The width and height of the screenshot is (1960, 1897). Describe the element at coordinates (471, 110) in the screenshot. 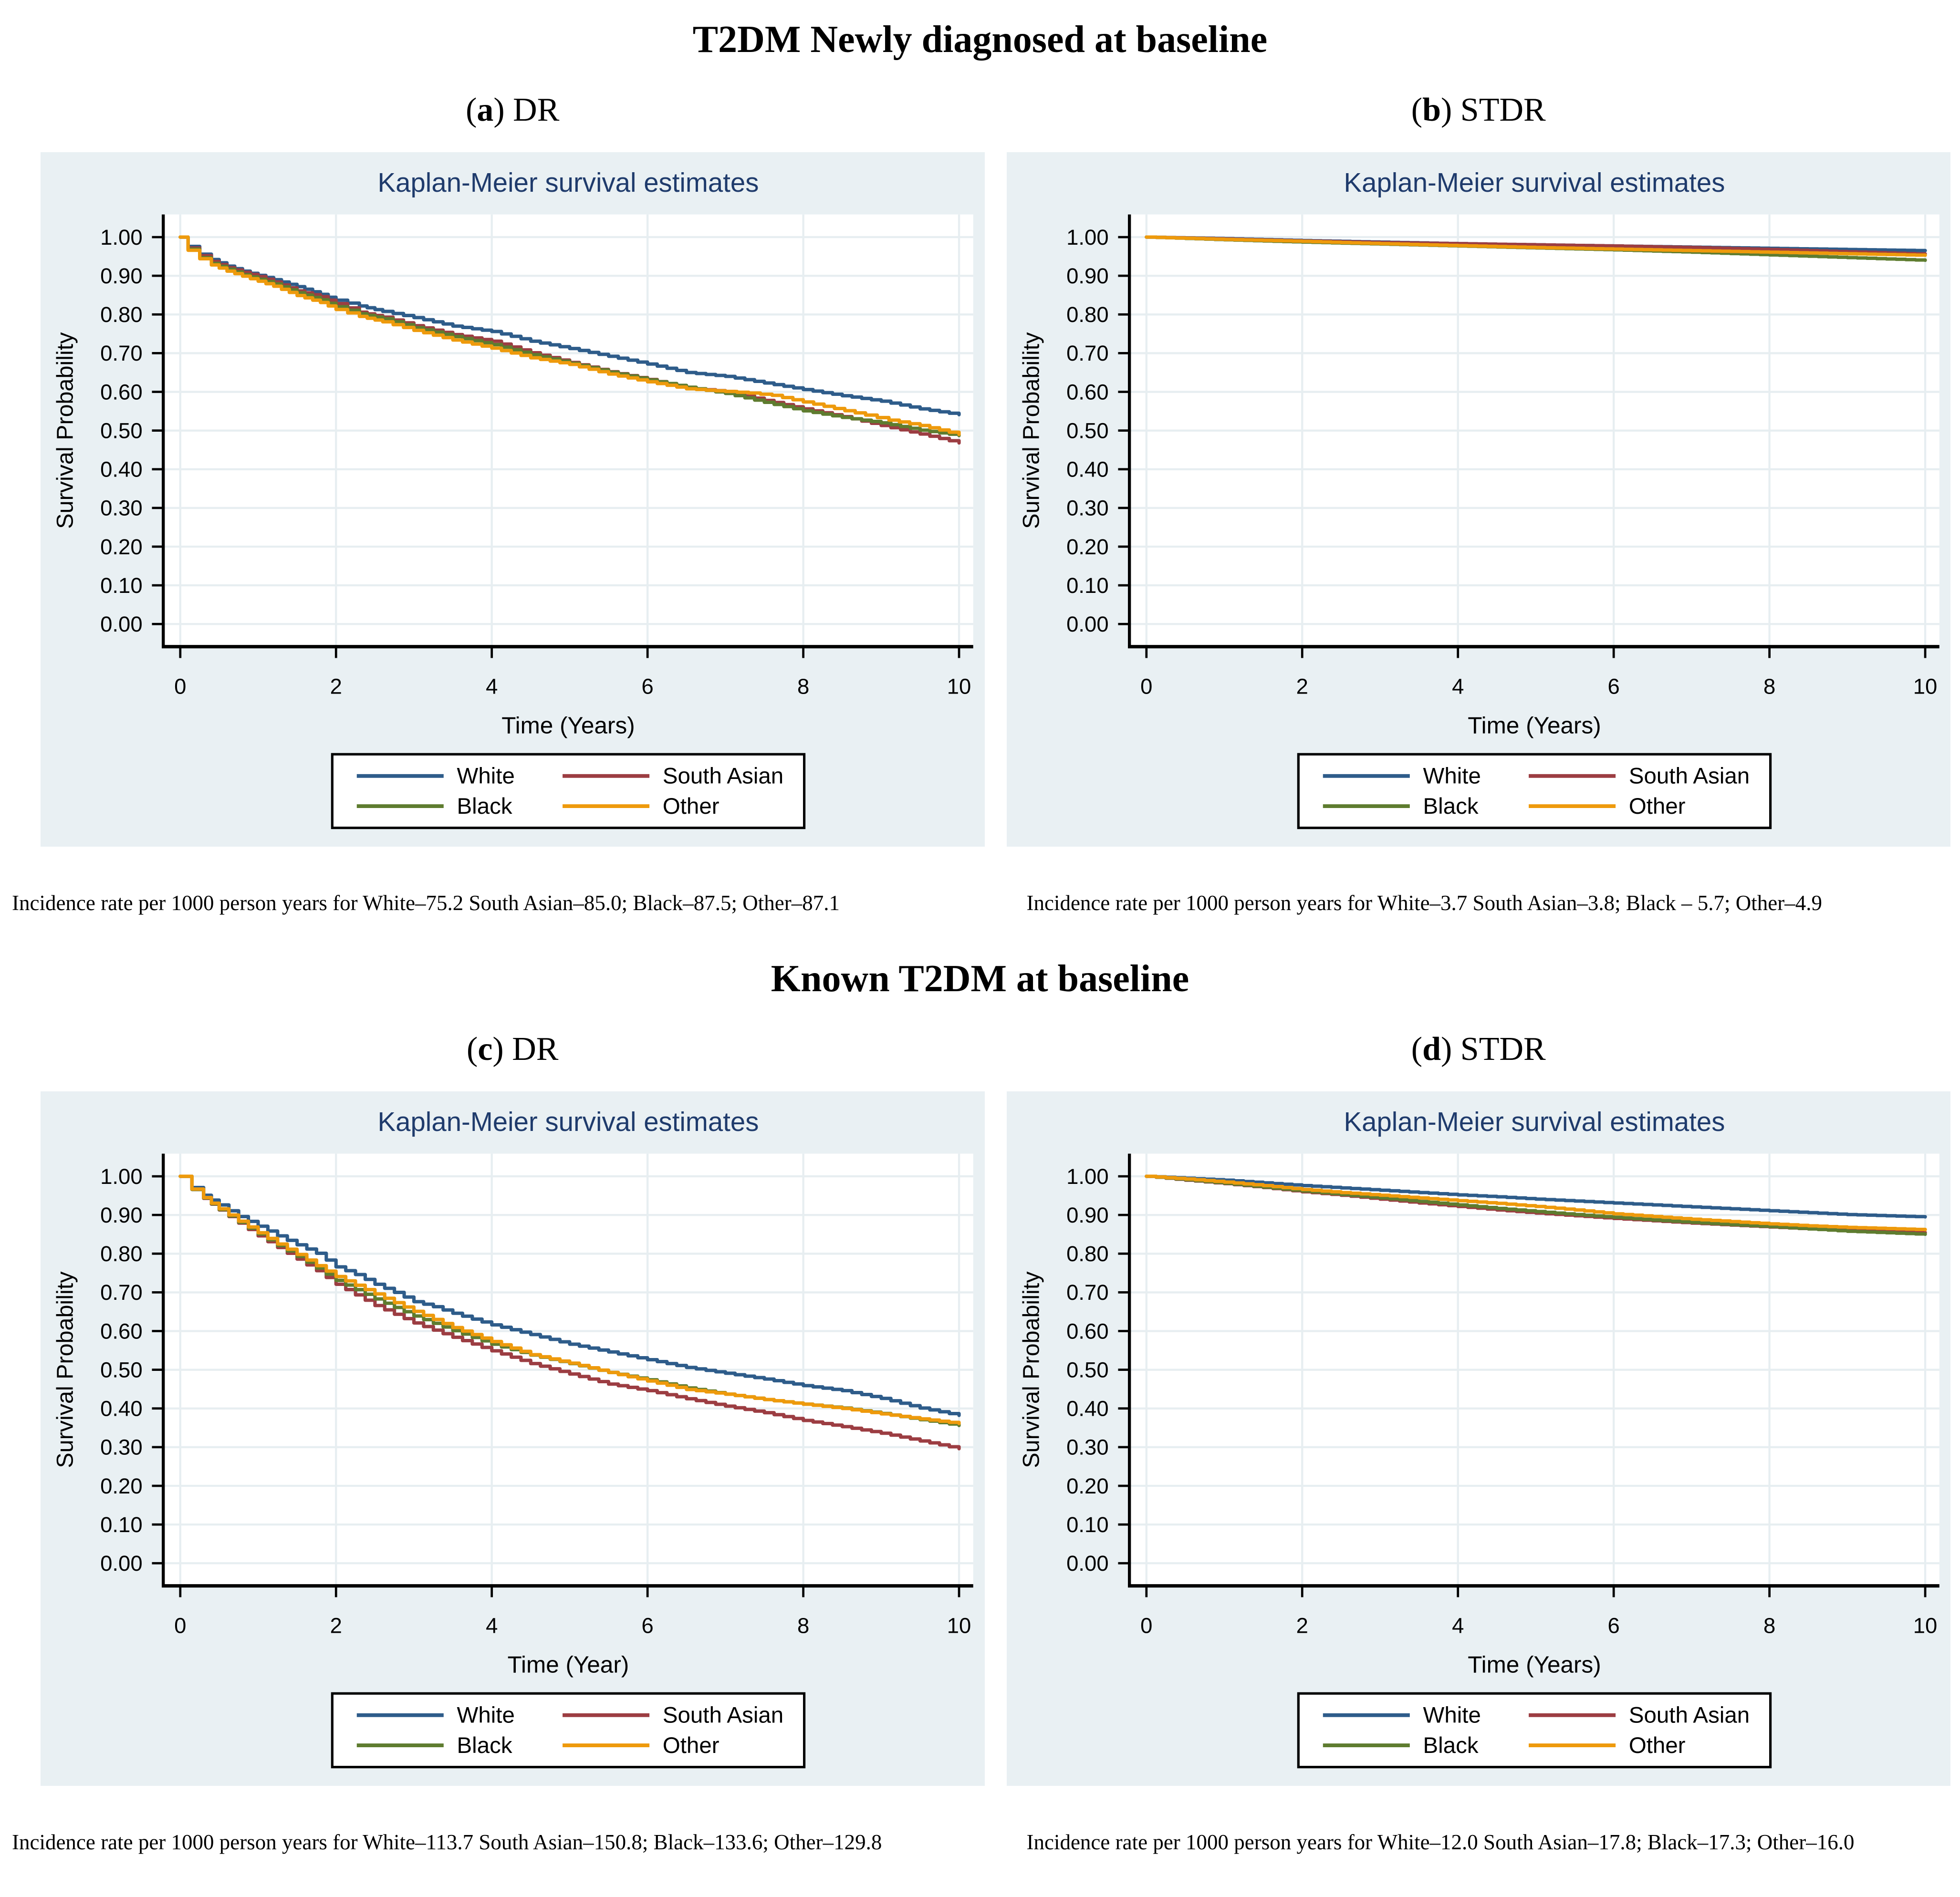

I see `panel-label-a-open: (` at that location.